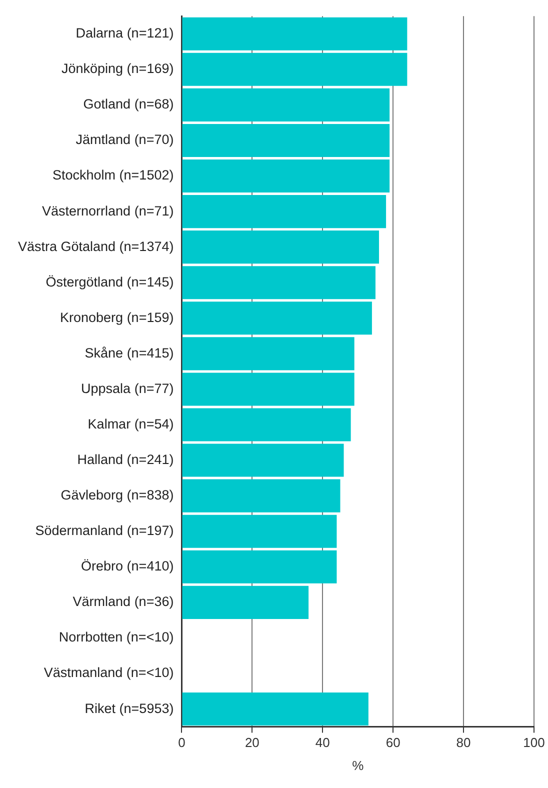 The image size is (548, 788). What do you see at coordinates (117, 495) in the screenshot?
I see `y-tick-label: Gävleborg (n=838)` at bounding box center [117, 495].